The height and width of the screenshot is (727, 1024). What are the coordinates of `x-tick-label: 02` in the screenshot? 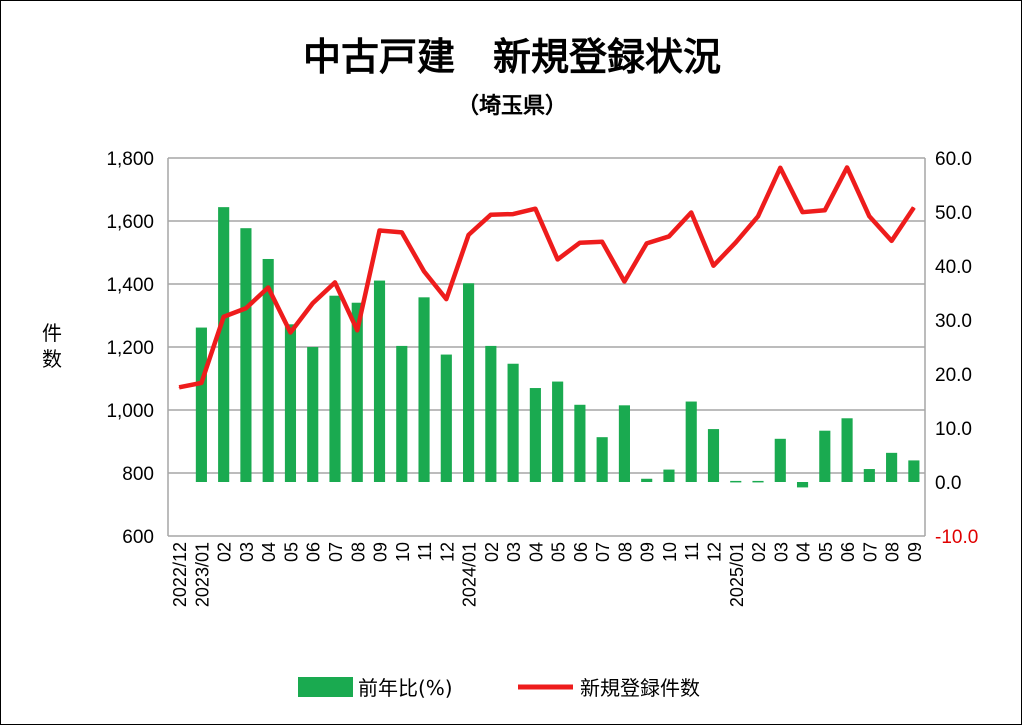 It's located at (492, 552).